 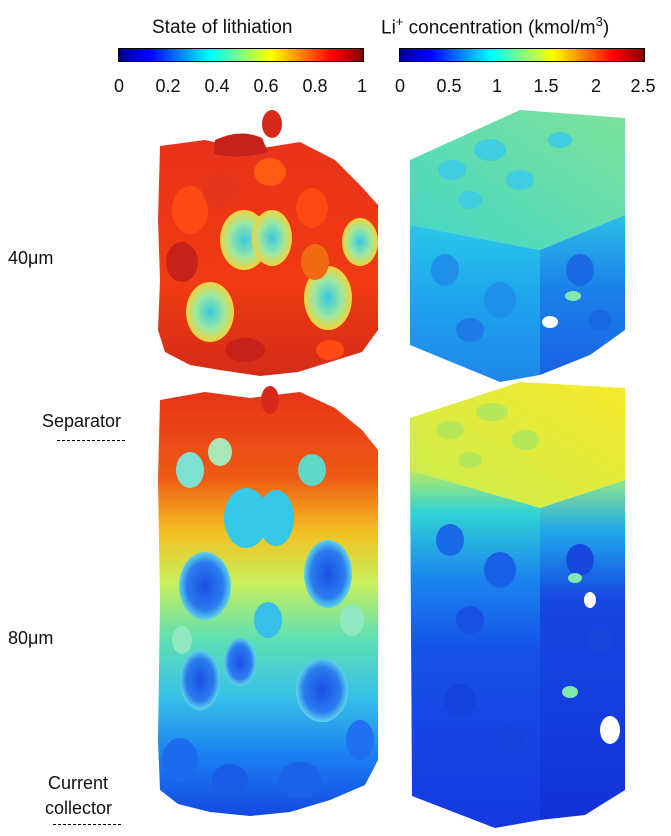 I want to click on separator-dash, so click(x=91, y=440).